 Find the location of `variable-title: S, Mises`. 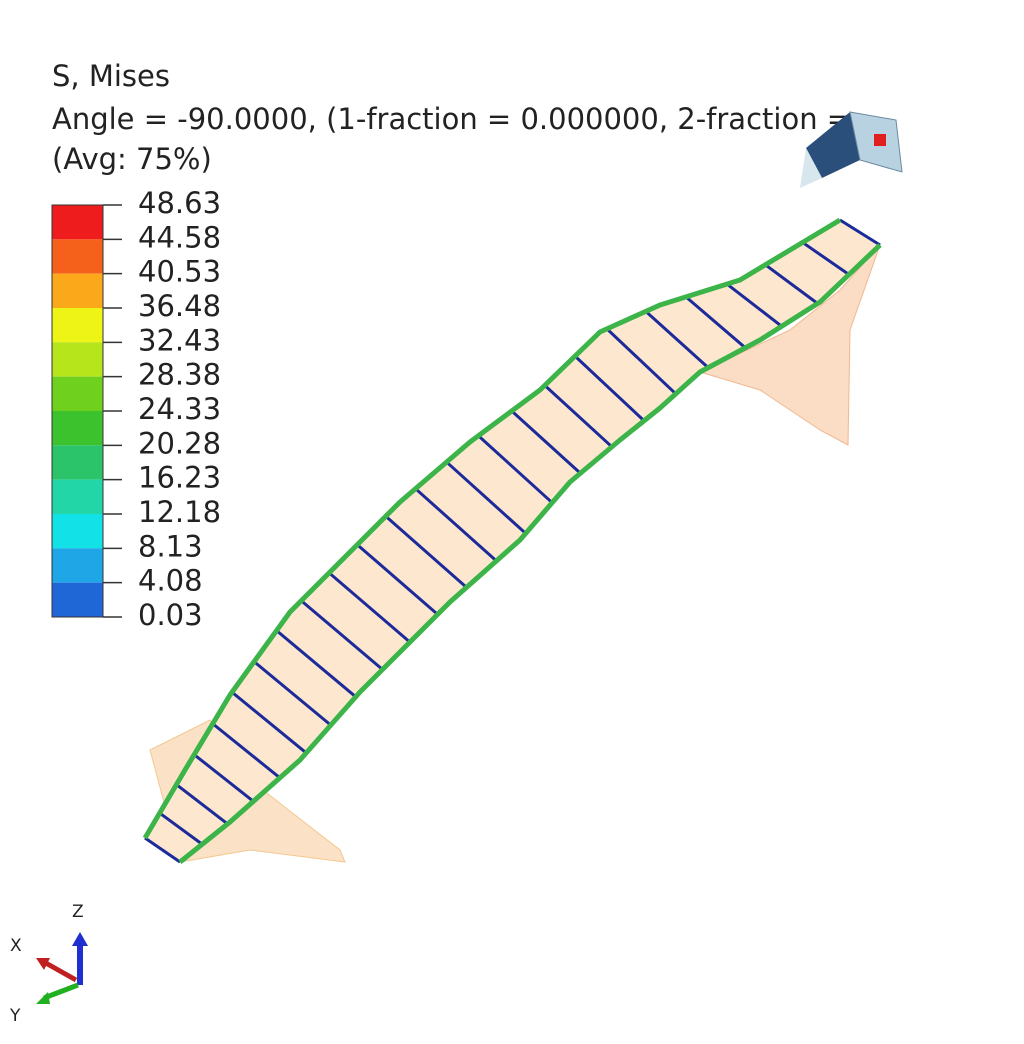

variable-title: S, Mises is located at coordinates (111, 76).